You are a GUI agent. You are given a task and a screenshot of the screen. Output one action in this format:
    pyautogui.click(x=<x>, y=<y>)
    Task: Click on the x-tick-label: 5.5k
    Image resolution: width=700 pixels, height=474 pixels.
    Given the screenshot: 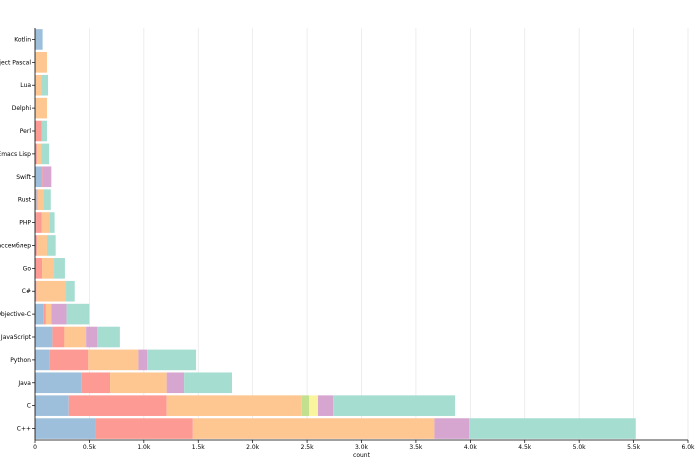 What is the action you would take?
    pyautogui.click(x=634, y=447)
    